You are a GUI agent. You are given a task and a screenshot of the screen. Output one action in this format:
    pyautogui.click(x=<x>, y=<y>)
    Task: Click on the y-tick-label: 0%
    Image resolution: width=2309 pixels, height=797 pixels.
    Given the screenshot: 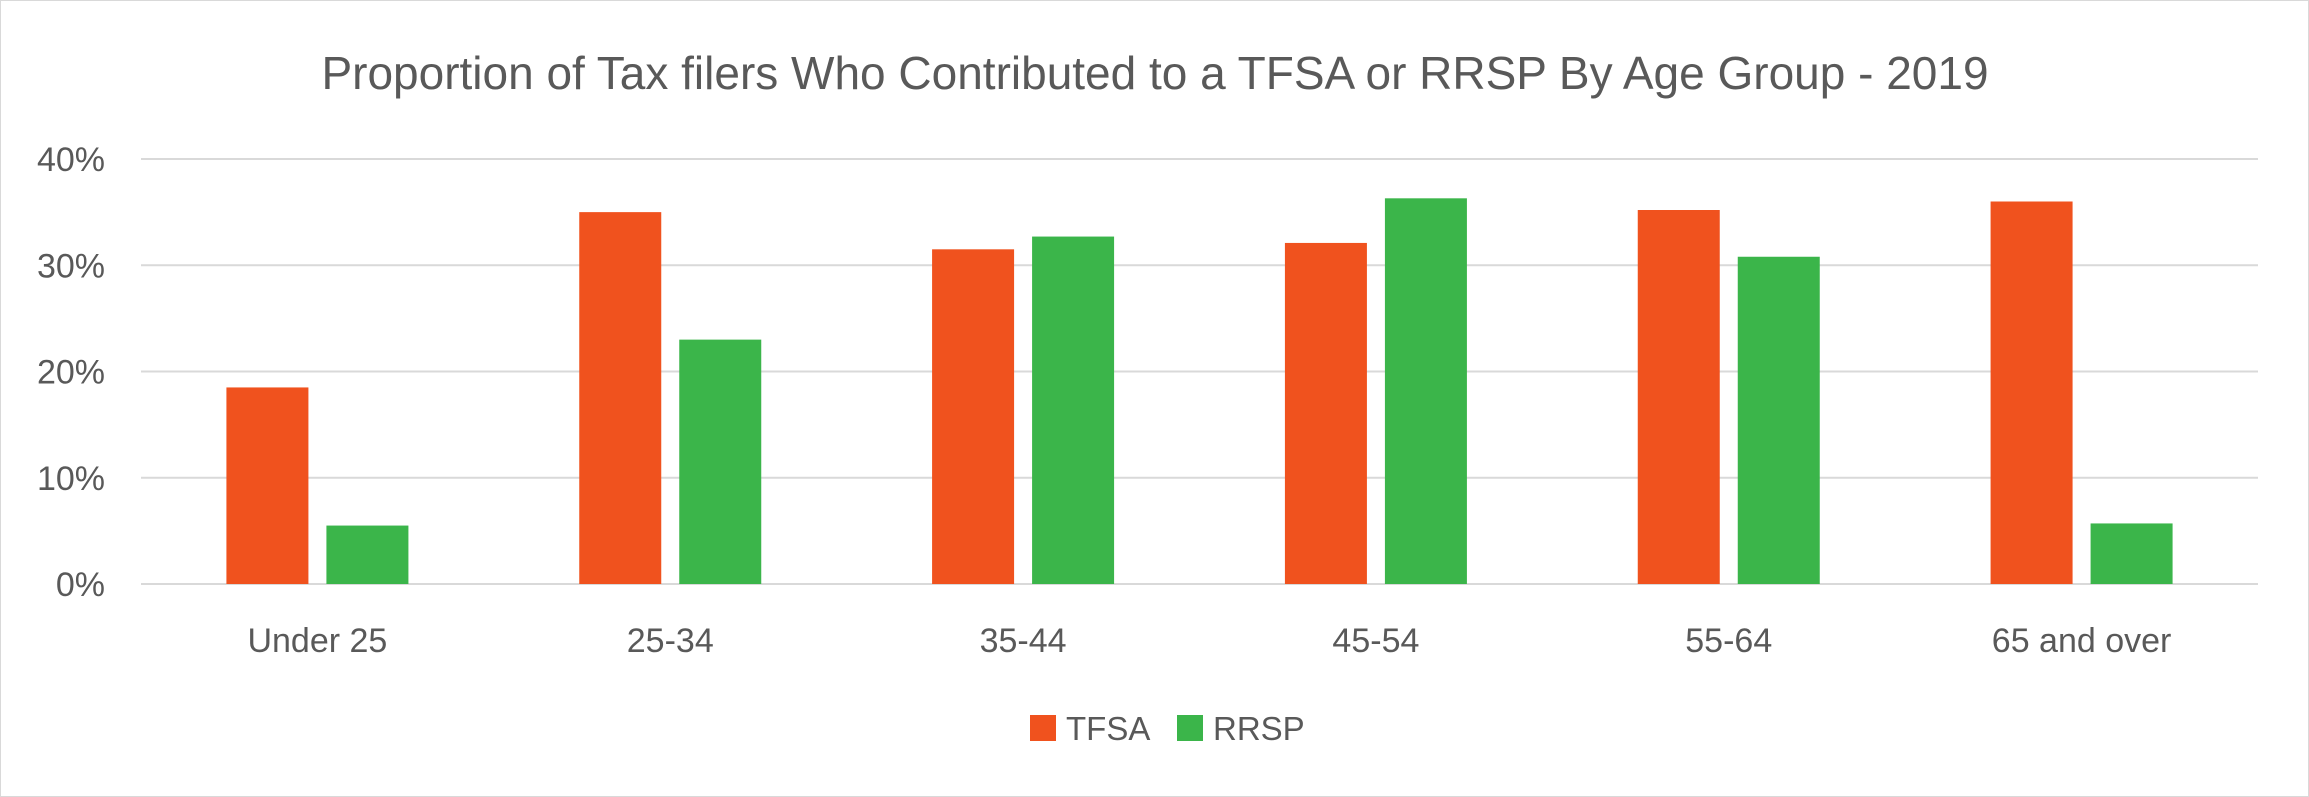 What is the action you would take?
    pyautogui.click(x=80, y=585)
    